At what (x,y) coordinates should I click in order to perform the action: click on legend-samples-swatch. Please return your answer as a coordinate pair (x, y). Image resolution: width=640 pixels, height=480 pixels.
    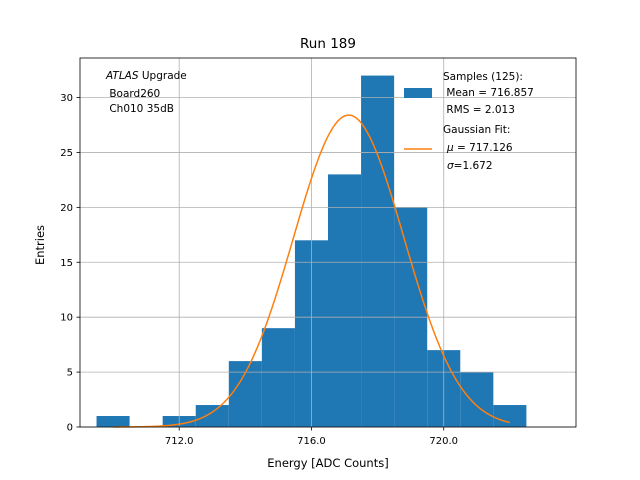
    Looking at the image, I should click on (418, 93).